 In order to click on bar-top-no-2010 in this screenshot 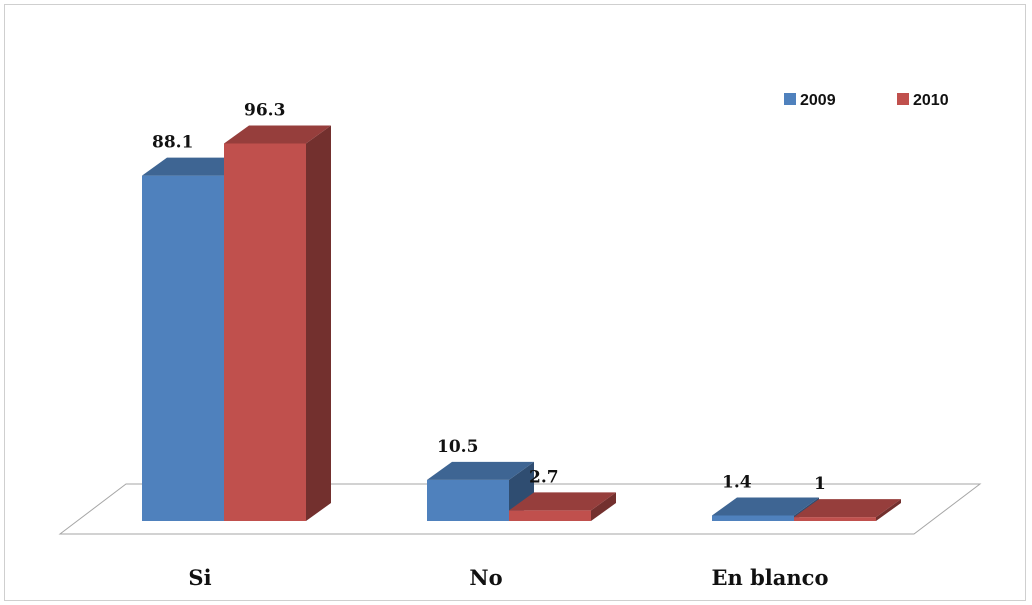, I will do `click(562, 501)`.